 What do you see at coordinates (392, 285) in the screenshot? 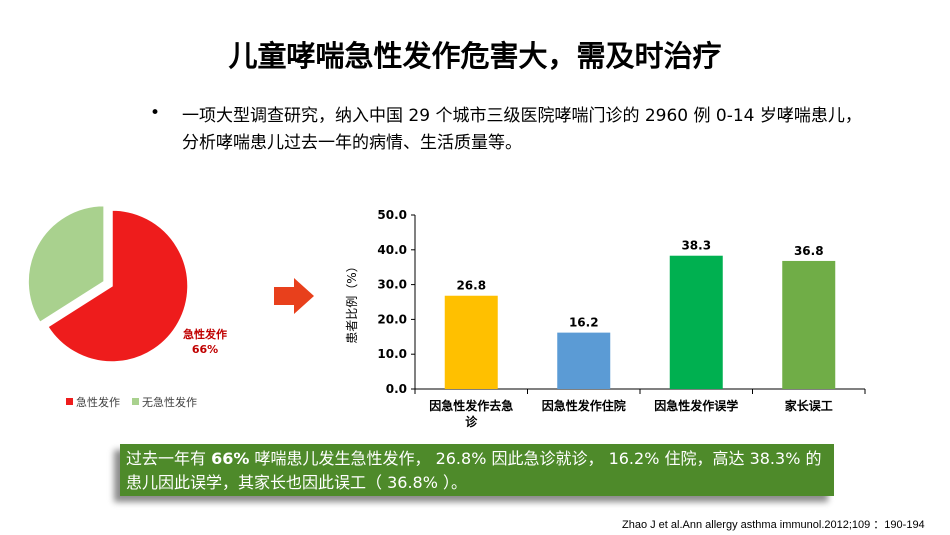
I see `y-tick-label: 30.0` at bounding box center [392, 285].